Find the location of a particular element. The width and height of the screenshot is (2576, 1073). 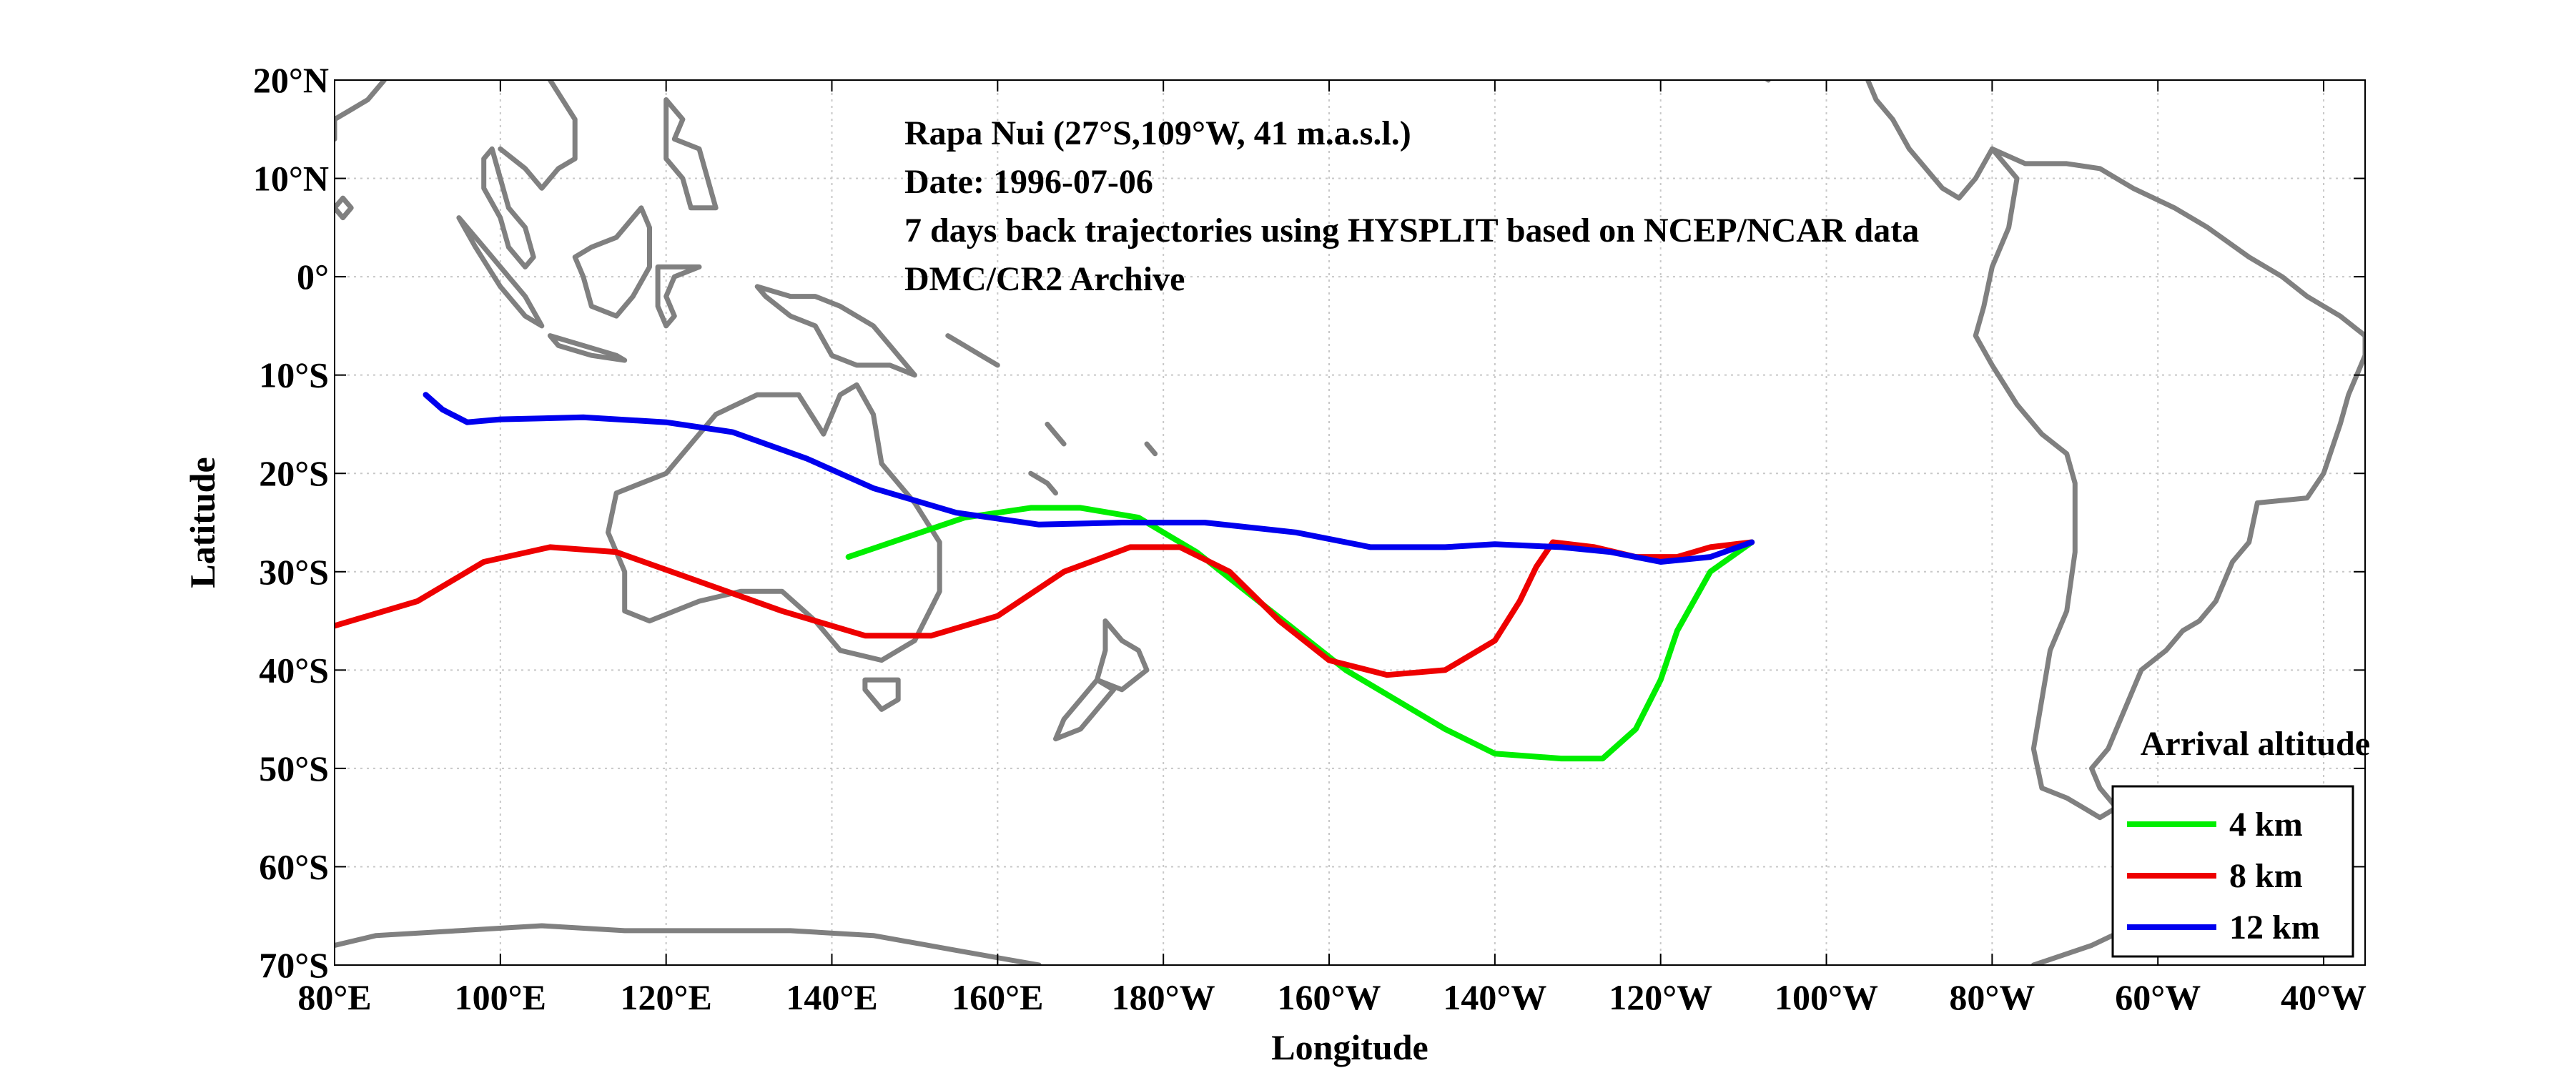

annotation-date: Date: 1996-07-06 is located at coordinates (1028, 182).